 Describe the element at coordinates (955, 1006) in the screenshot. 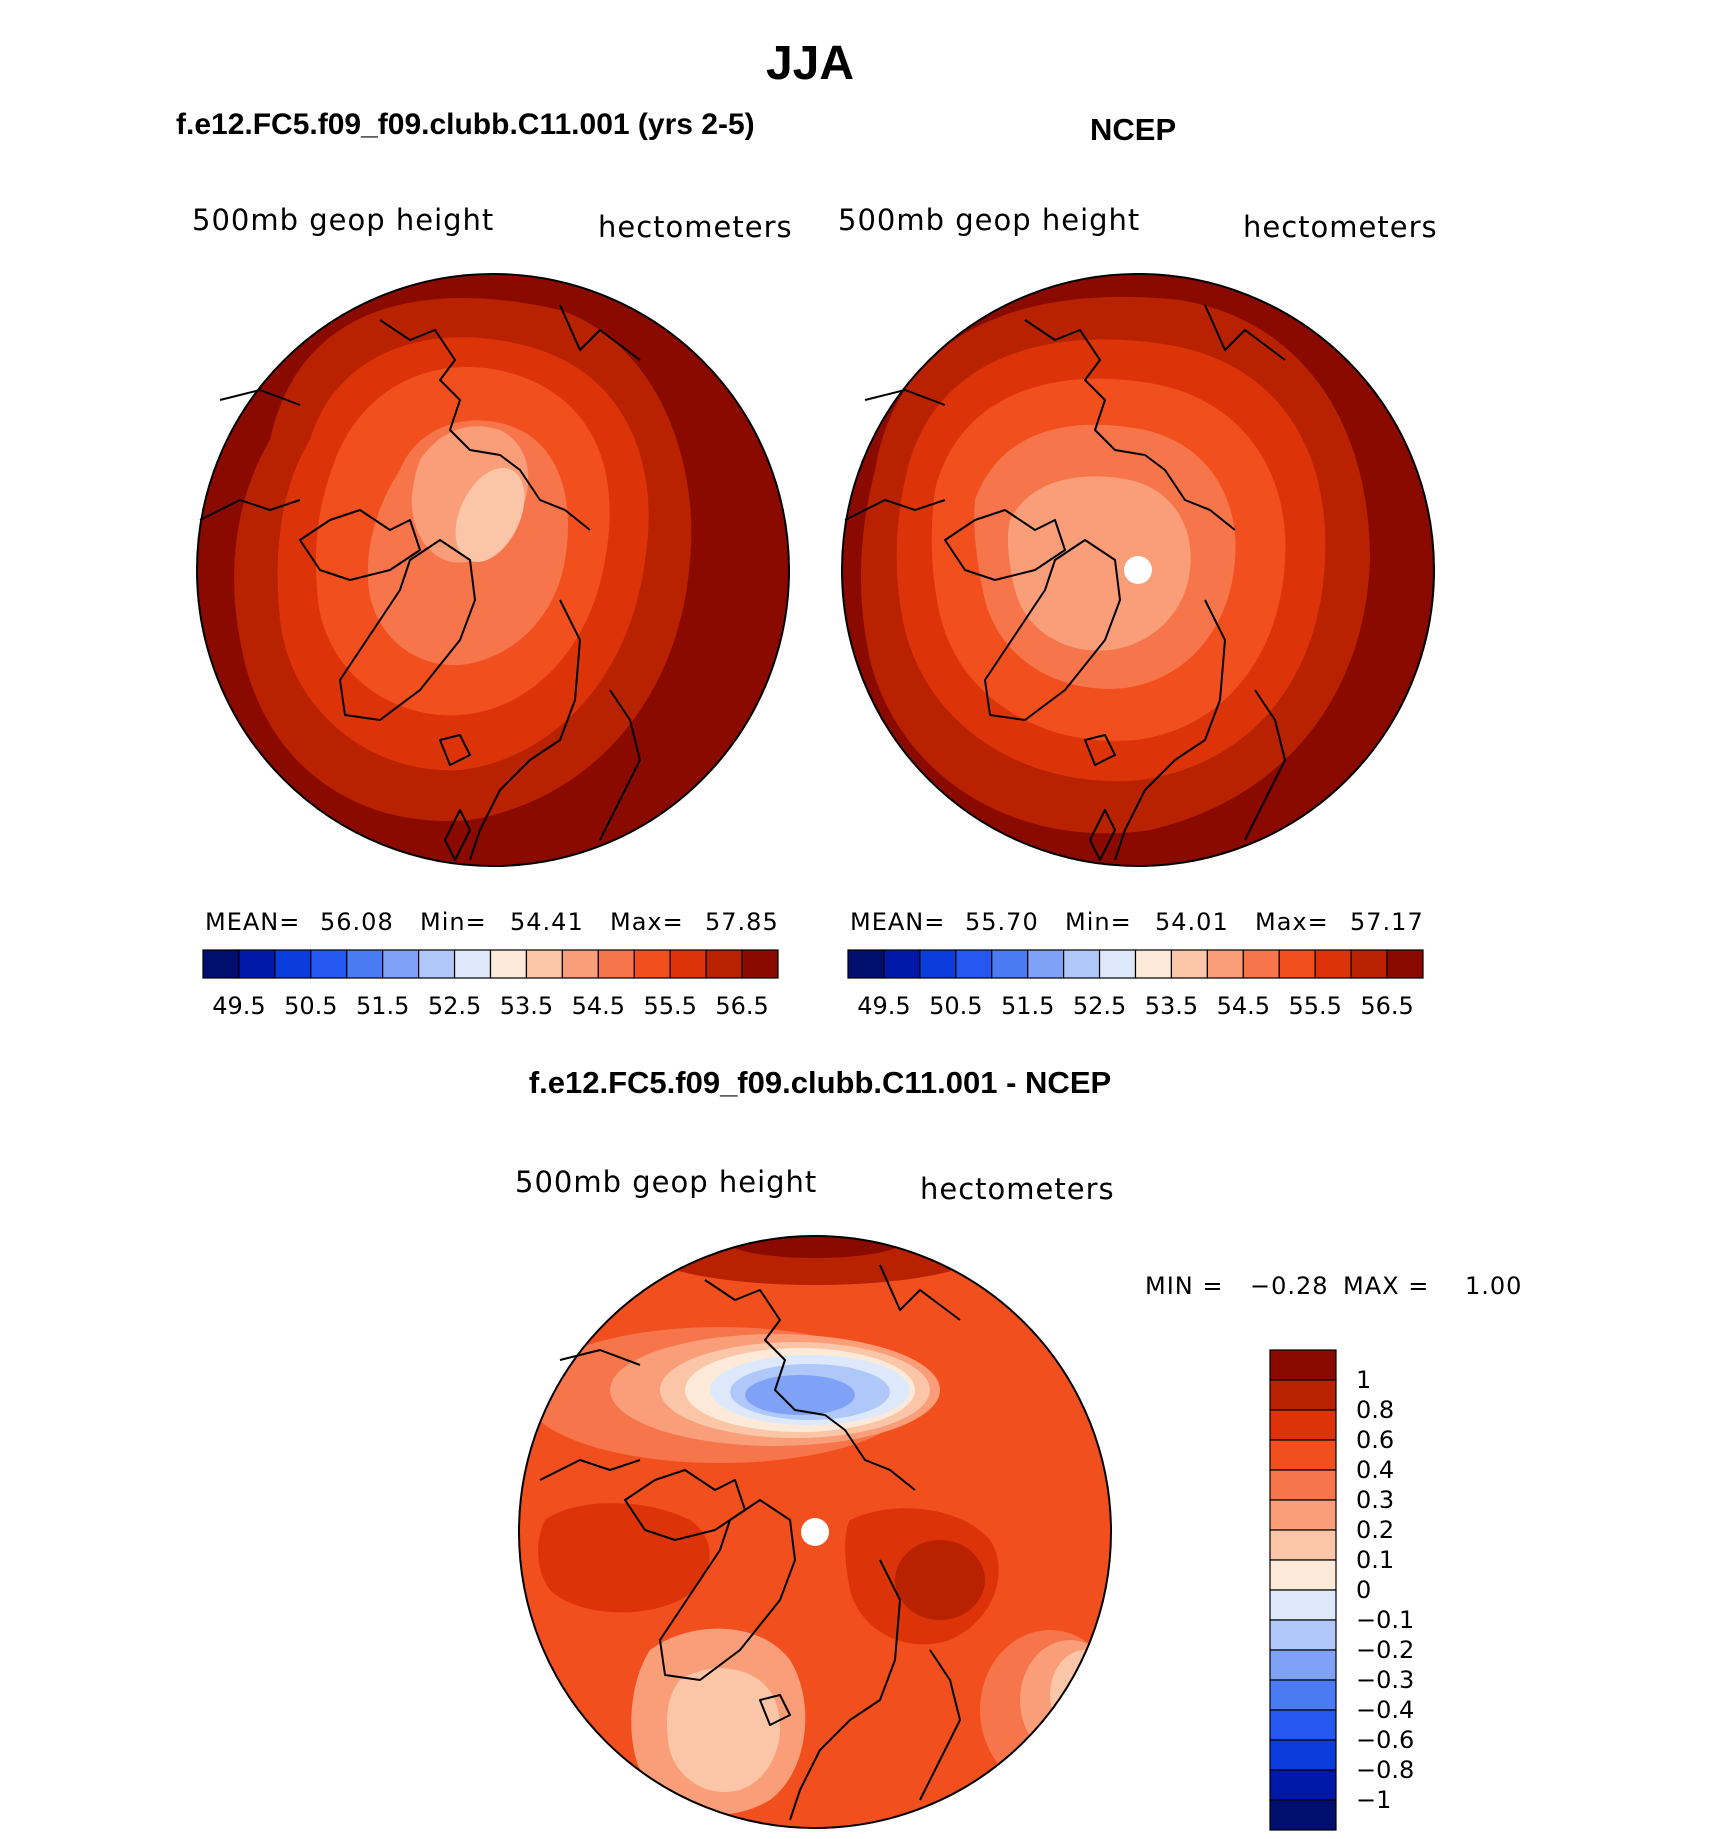

I see `obs-colorbar-tick-label: 50.5` at that location.